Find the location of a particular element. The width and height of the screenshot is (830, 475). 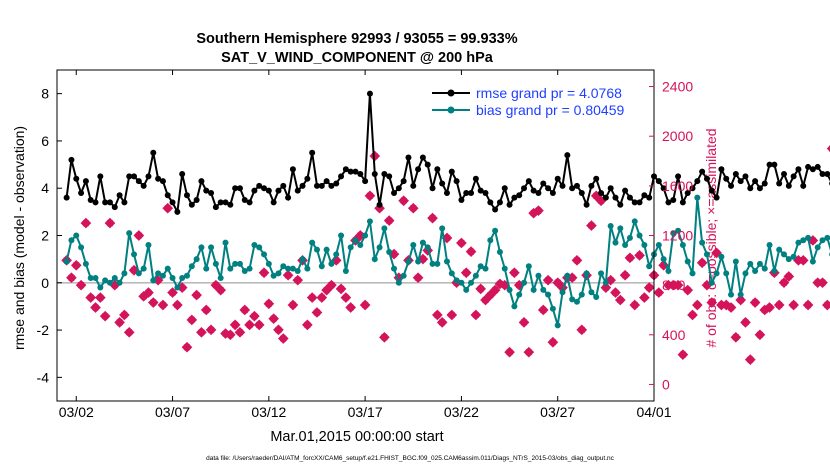

left-tick-label: 8 is located at coordinates (45, 94).